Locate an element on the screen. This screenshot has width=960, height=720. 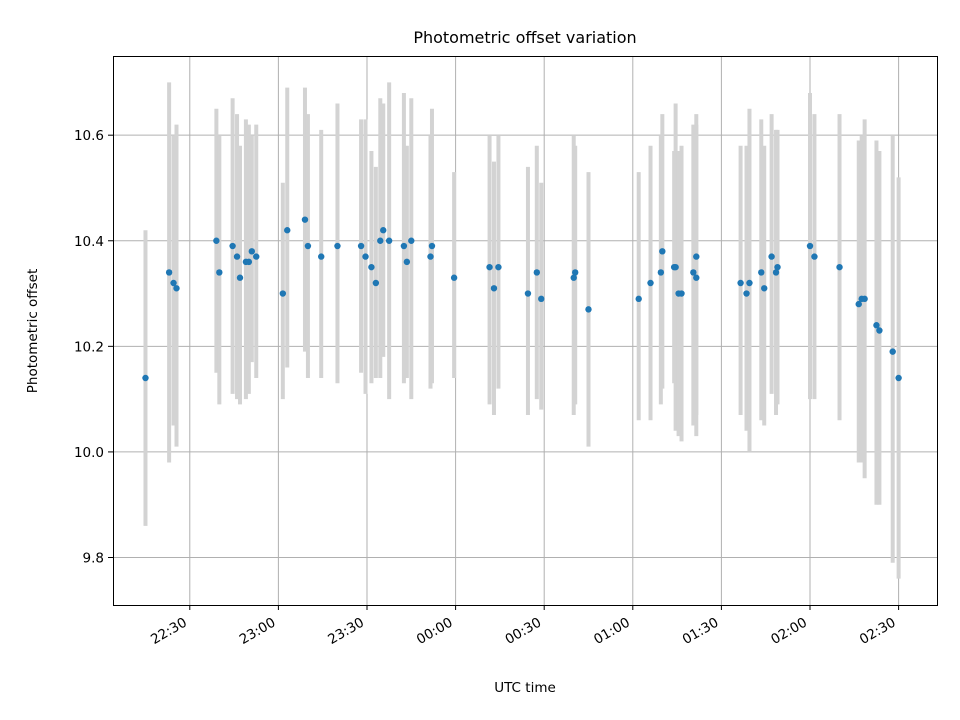
y-tick-label: 10.0 is located at coordinates (89, 453).